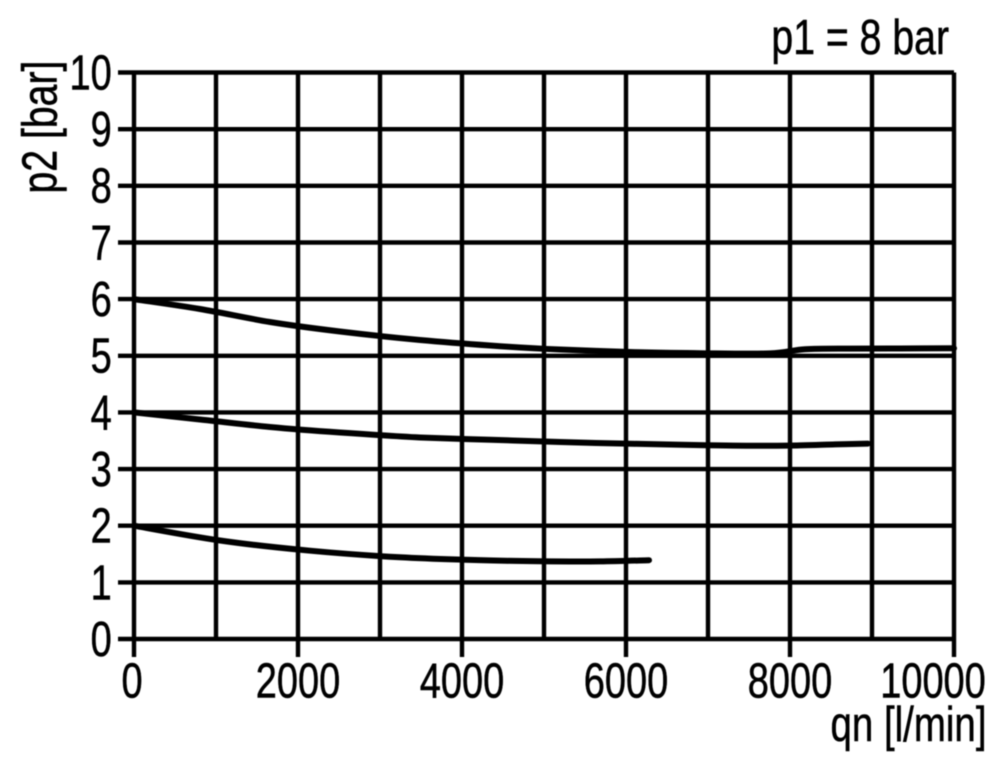 This screenshot has height=764, width=1000. I want to click on svg-text: 8, so click(101, 186).